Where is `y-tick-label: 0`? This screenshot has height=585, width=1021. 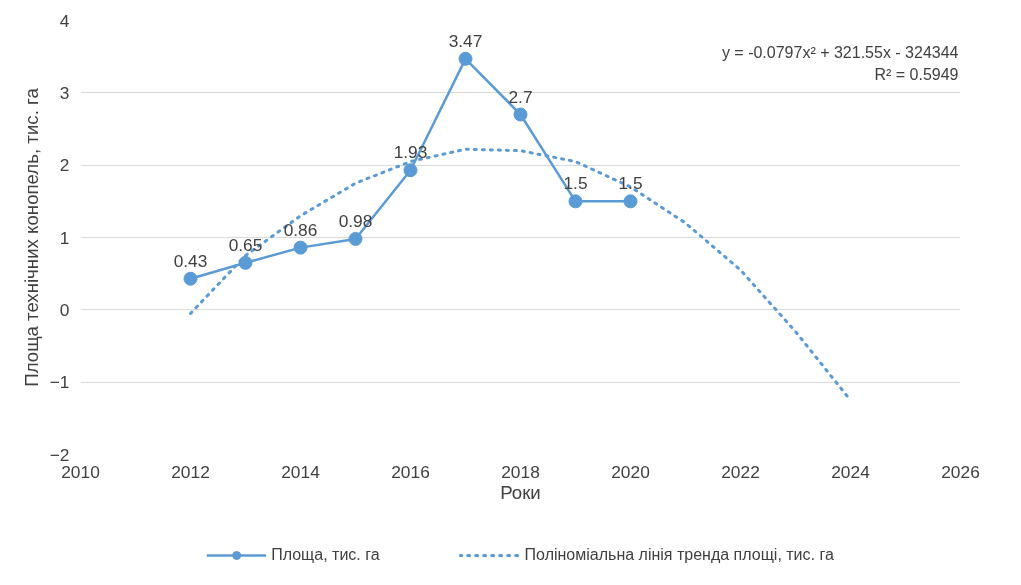
y-tick-label: 0 is located at coordinates (64, 309).